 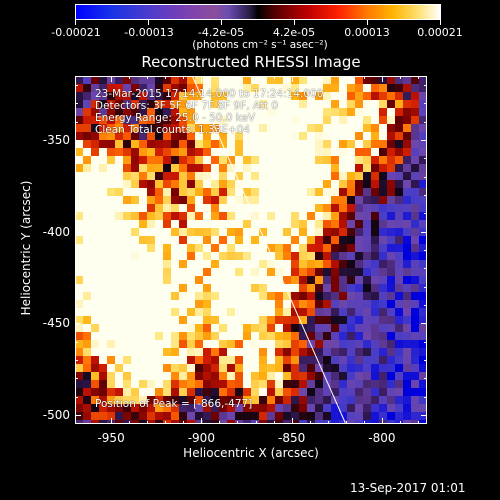 What do you see at coordinates (175, 118) in the screenshot?
I see `info-energy-range: Energy Range: 25.0 - 50.0 keV` at bounding box center [175, 118].